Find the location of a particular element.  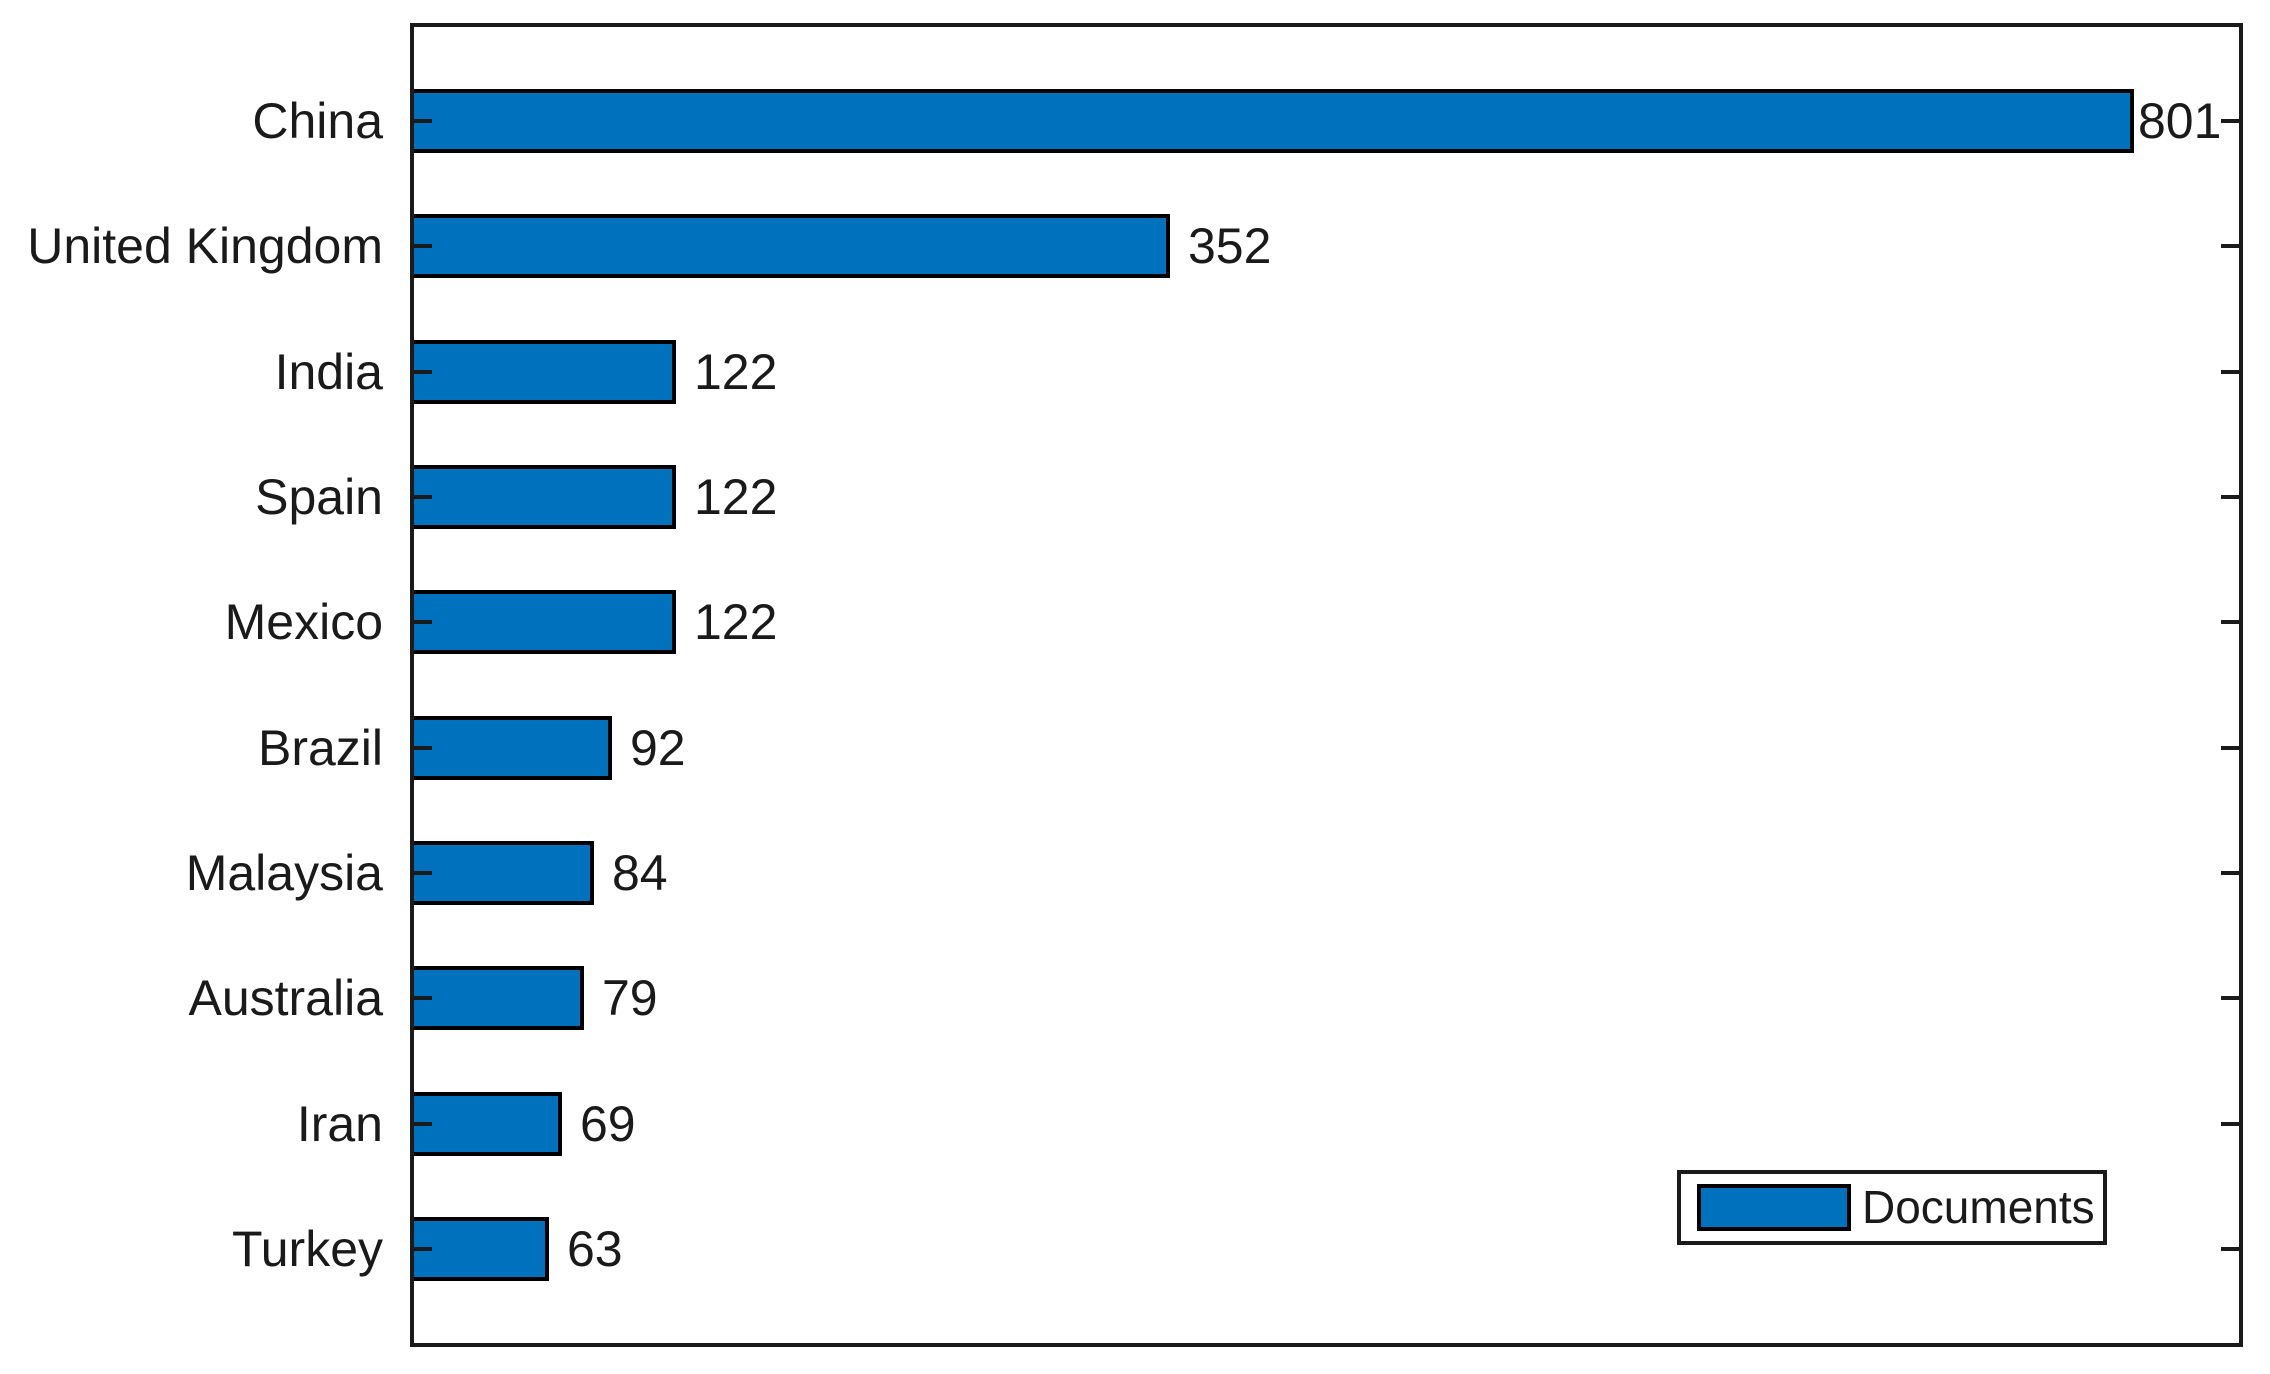

category-label-mexico: Mexico is located at coordinates (303, 622).